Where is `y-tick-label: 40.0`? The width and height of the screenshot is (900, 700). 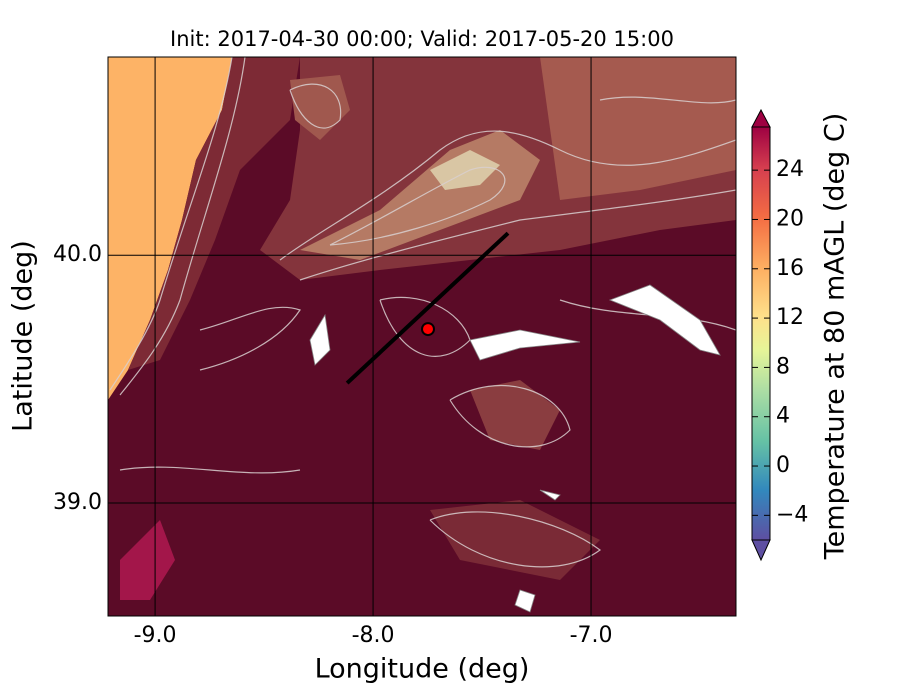
y-tick-label: 40.0 is located at coordinates (77, 254).